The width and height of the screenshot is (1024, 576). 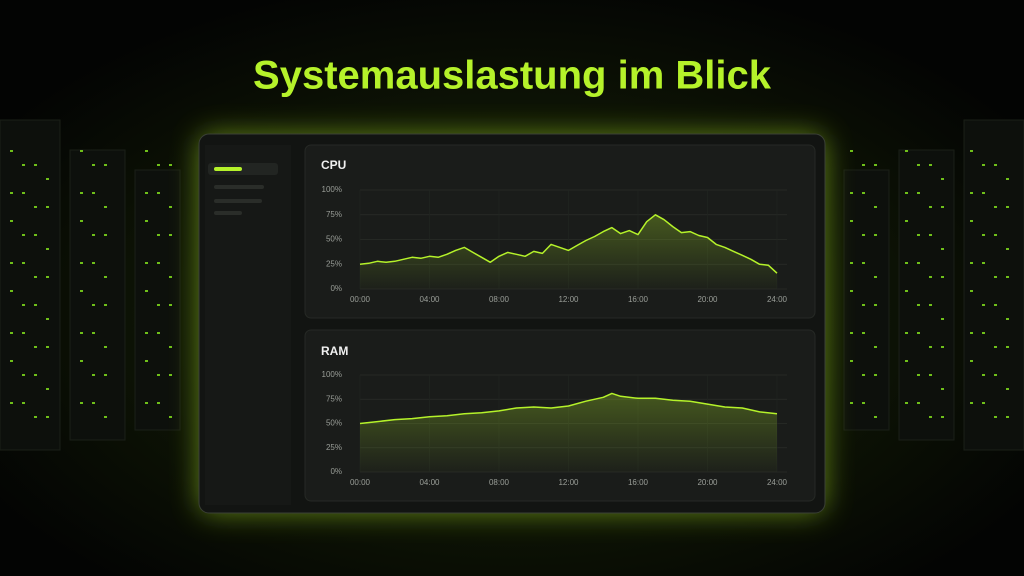 What do you see at coordinates (360, 299) in the screenshot?
I see `x-tick-label: 00:00` at bounding box center [360, 299].